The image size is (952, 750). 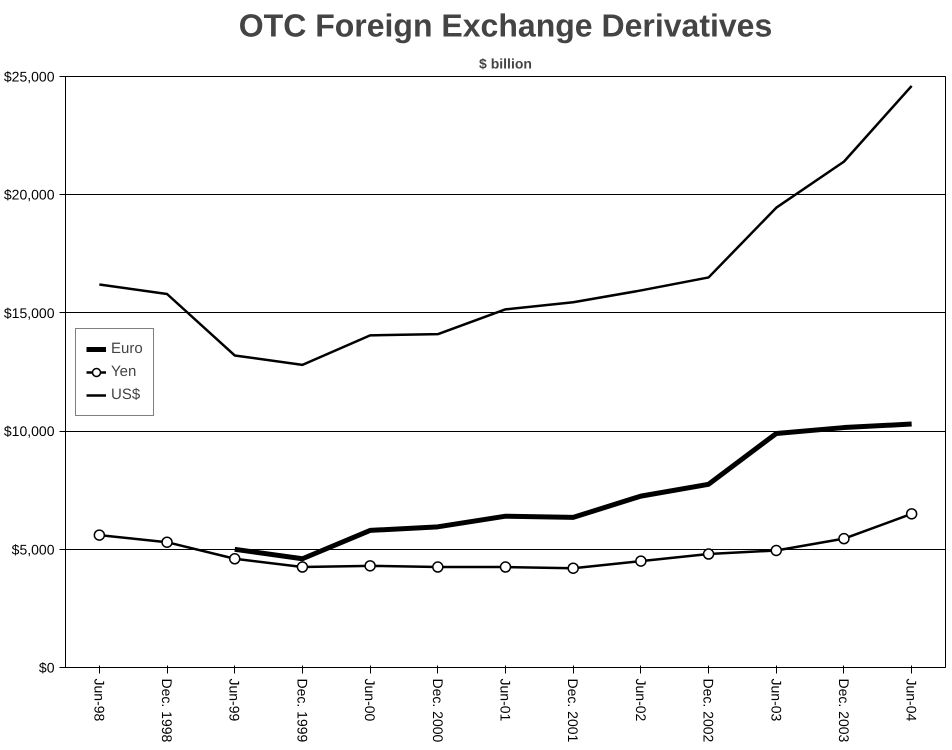 What do you see at coordinates (505, 26) in the screenshot?
I see `chart-title: OTC Foreign Exchange Derivatives` at bounding box center [505, 26].